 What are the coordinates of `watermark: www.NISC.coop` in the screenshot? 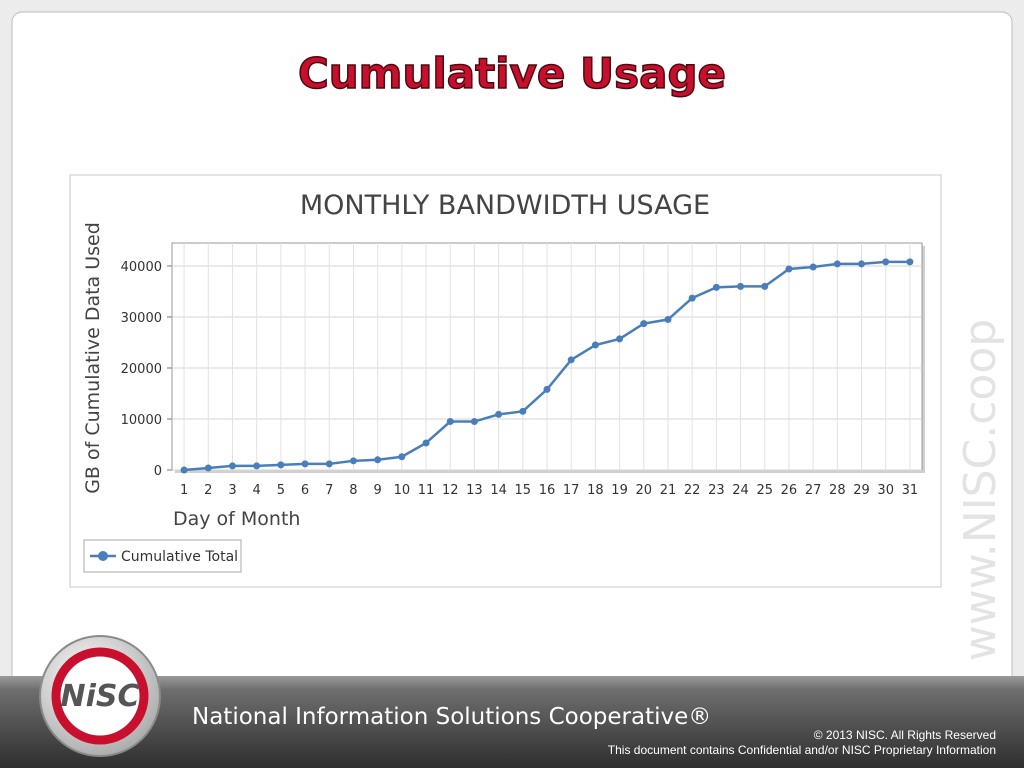 It's located at (980, 490).